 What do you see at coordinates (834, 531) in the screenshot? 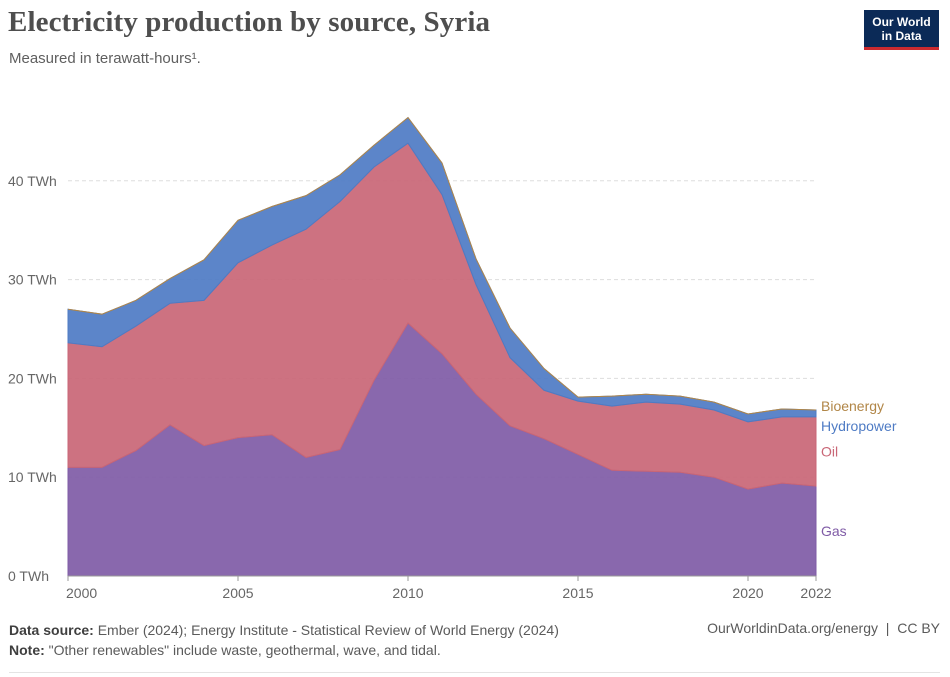
I see `legend-gas: Gas` at bounding box center [834, 531].